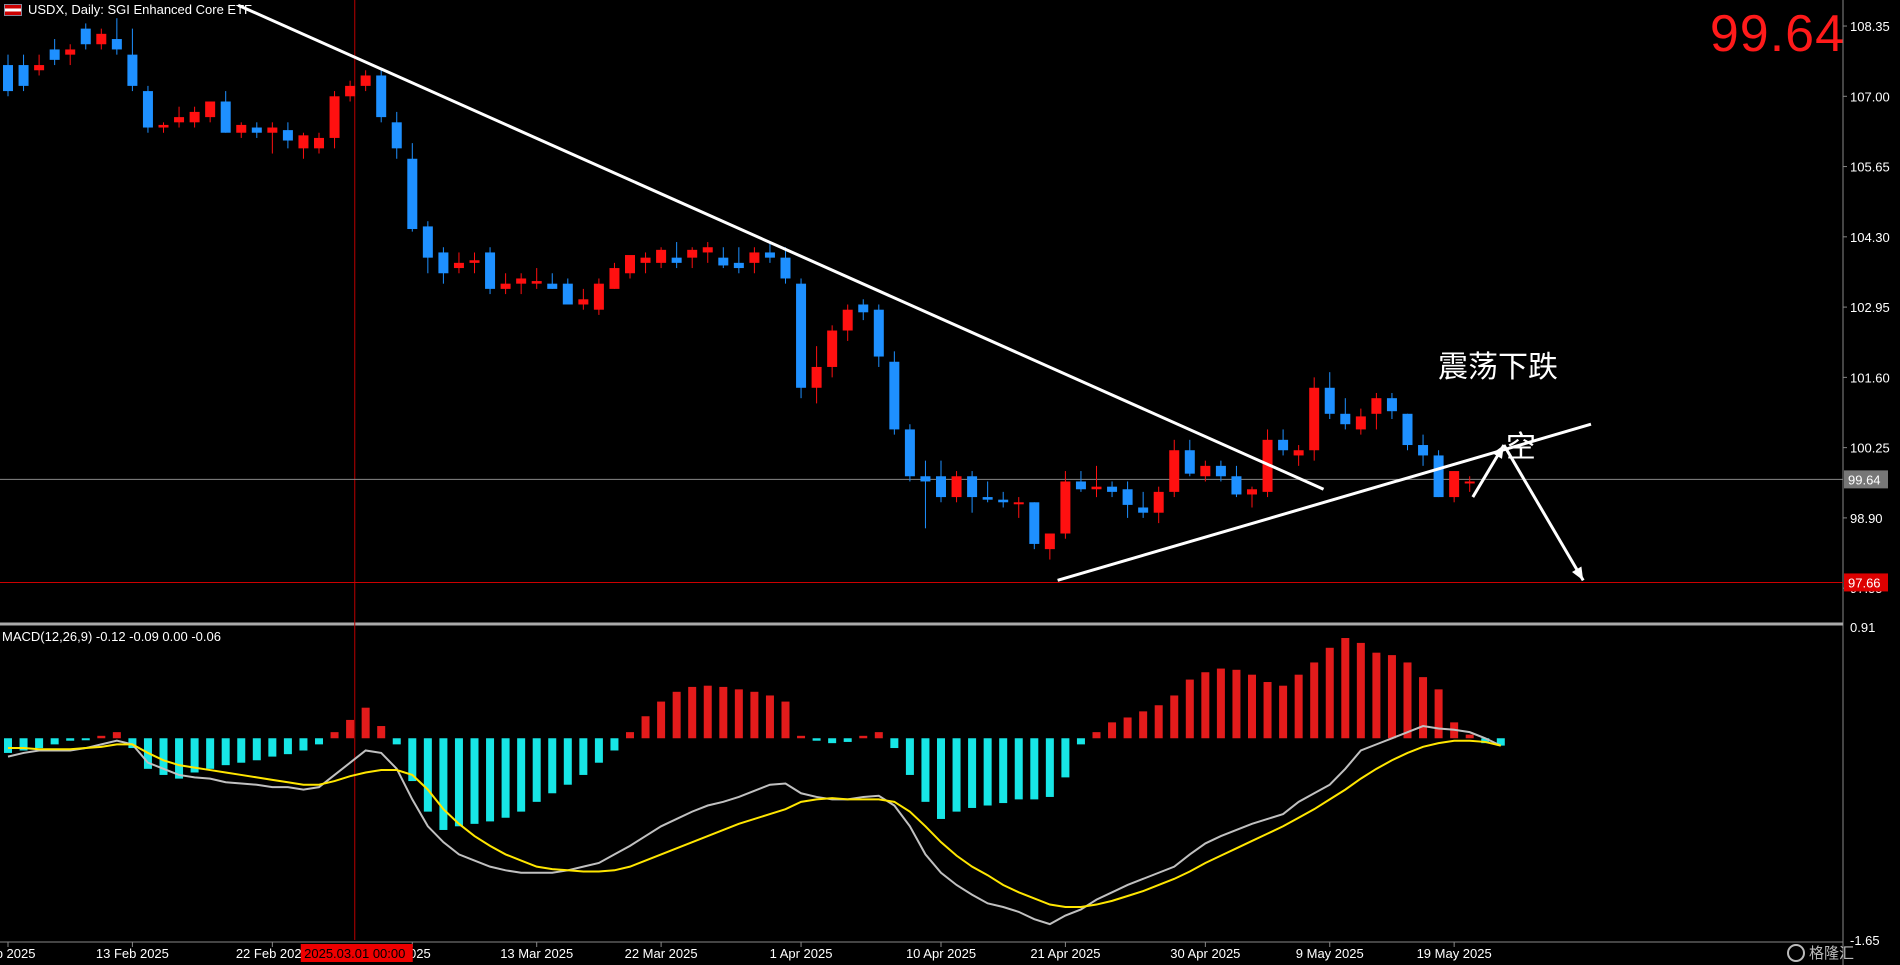 The height and width of the screenshot is (965, 1900). What do you see at coordinates (1870, 448) in the screenshot?
I see `price-tick-label: 100.25` at bounding box center [1870, 448].